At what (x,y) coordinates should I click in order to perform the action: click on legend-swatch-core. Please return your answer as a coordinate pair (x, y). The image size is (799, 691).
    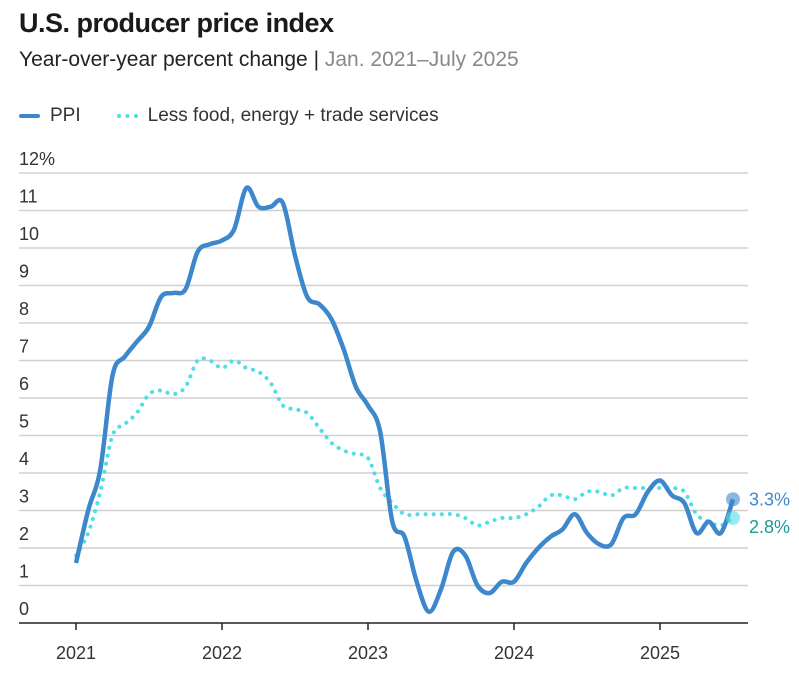
    Looking at the image, I should click on (127, 116).